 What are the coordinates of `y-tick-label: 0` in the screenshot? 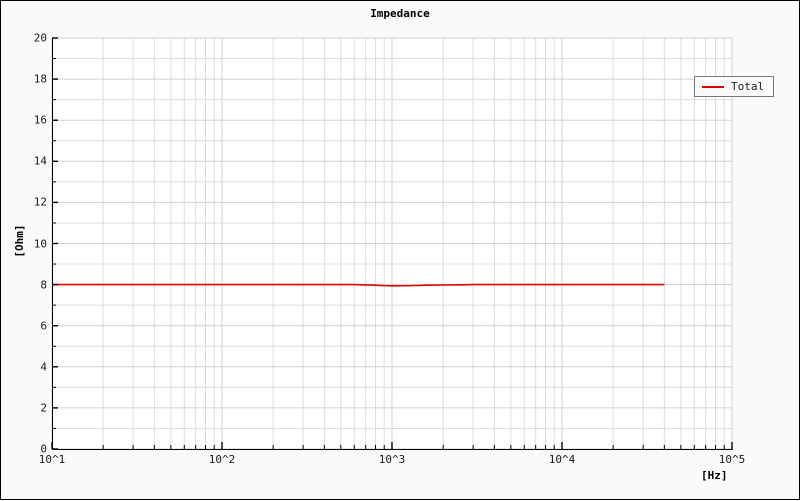 It's located at (43, 449).